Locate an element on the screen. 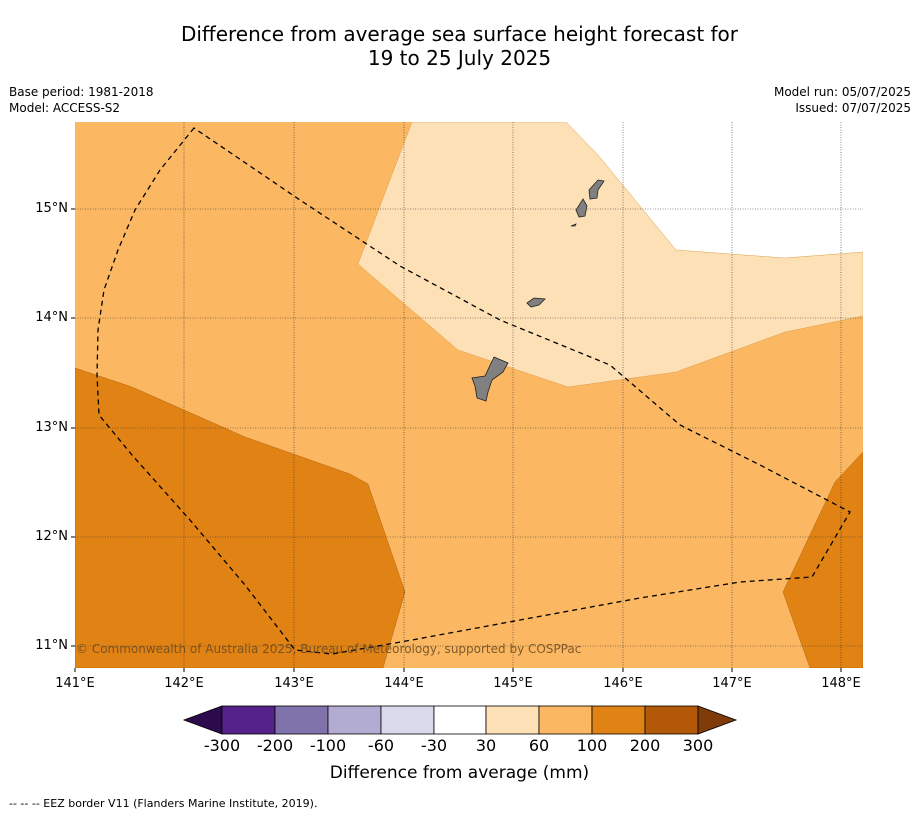  meta-right: Model run: 05/07/2025 Issued: 07/07/2025 is located at coordinates (842, 100).